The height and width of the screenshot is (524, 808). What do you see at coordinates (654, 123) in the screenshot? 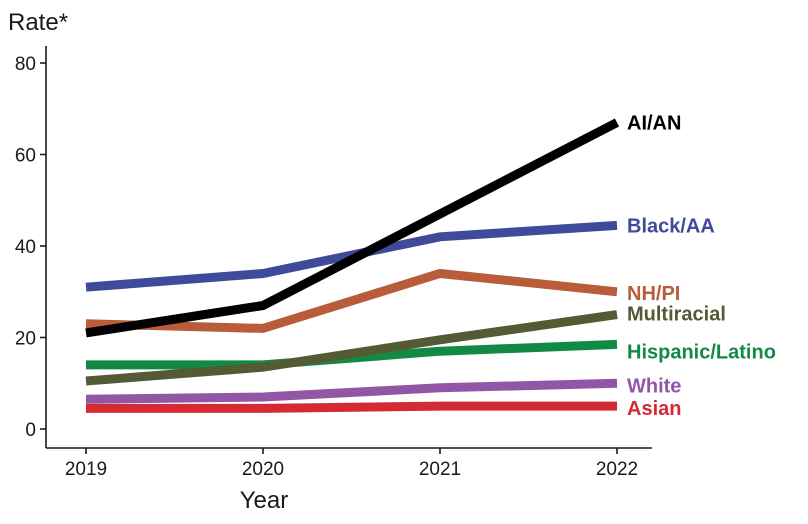
I see `series-label-ai-an: AI/AN` at bounding box center [654, 123].